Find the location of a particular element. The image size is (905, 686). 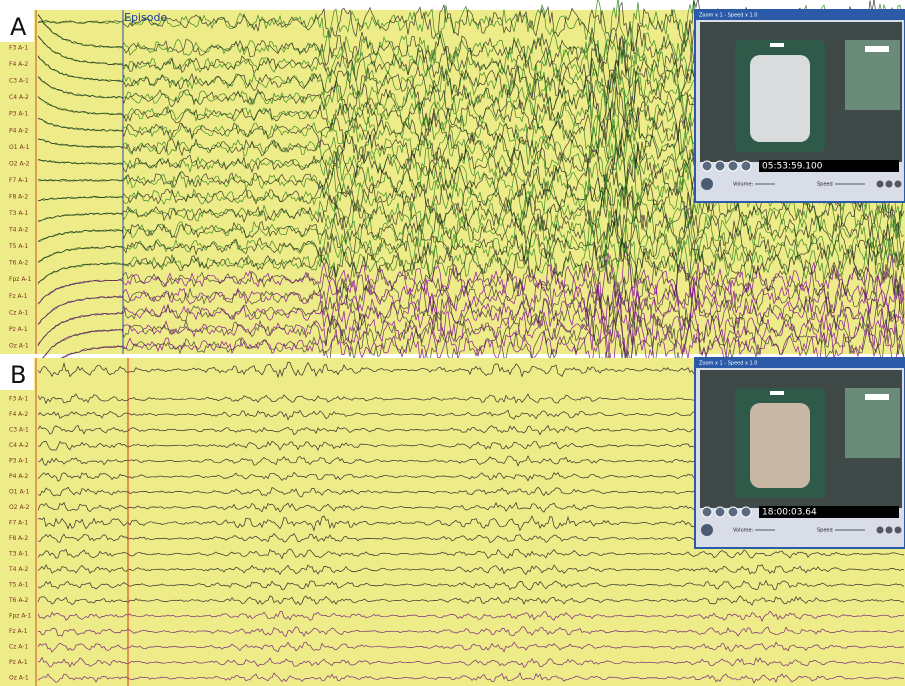

panel-label: B is located at coordinates (18, 375).